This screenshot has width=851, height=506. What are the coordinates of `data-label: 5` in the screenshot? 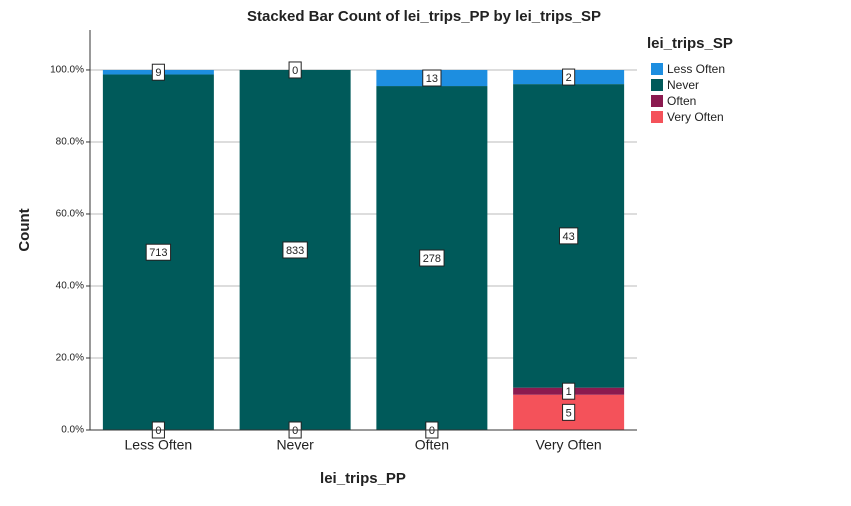 It's located at (569, 412).